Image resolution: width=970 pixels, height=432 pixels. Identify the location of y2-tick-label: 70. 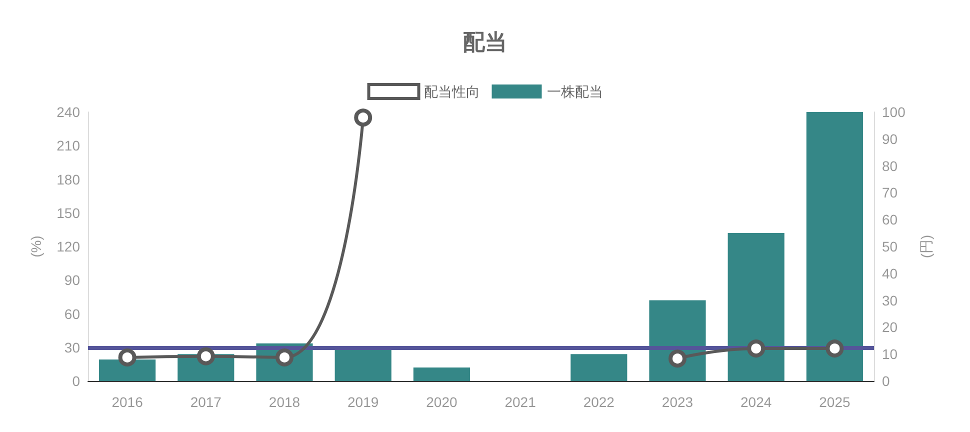
(890, 192).